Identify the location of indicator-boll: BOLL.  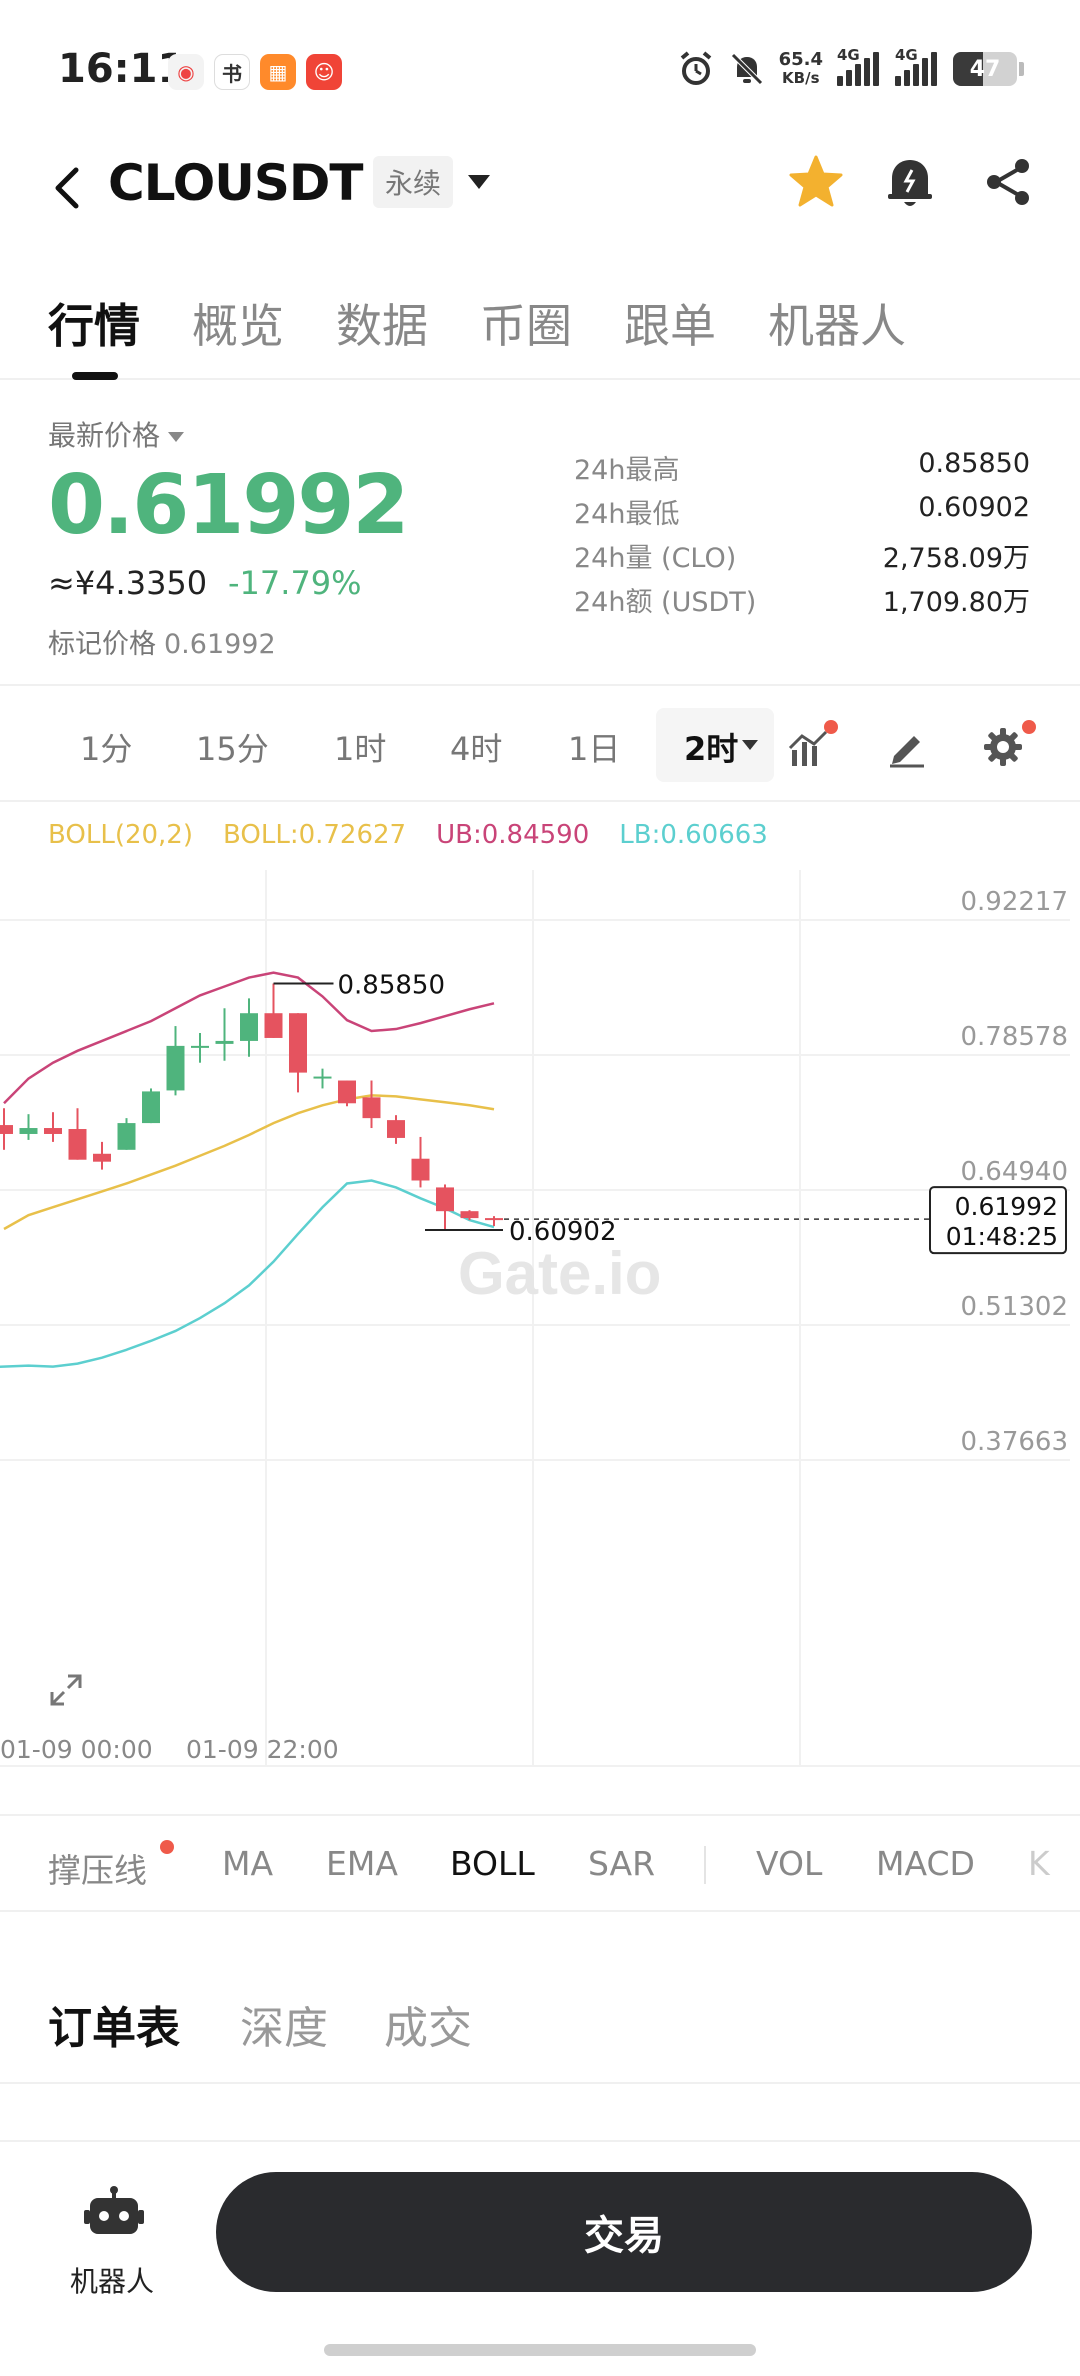
(492, 1863).